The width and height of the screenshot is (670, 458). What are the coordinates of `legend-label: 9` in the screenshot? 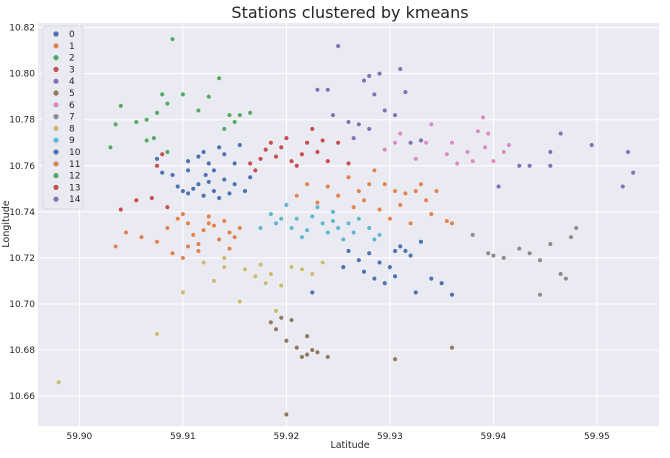 It's located at (72, 141).